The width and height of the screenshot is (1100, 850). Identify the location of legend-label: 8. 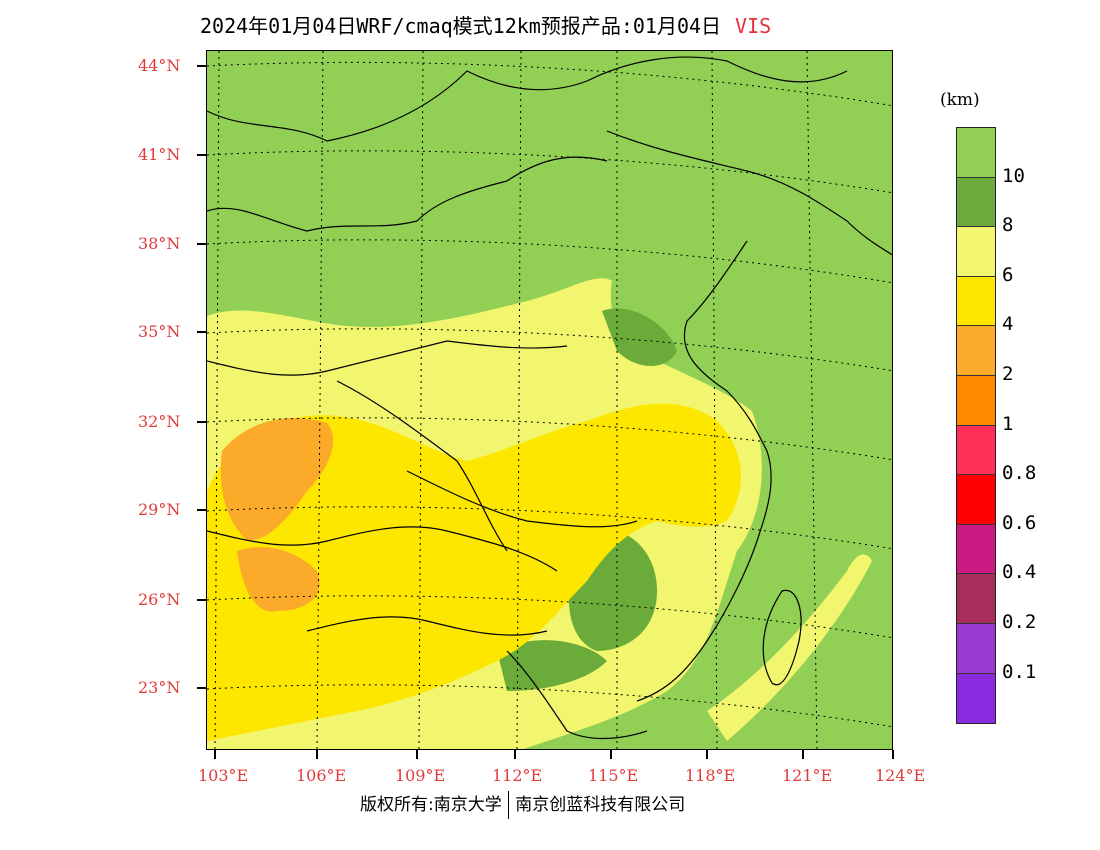
(1008, 225).